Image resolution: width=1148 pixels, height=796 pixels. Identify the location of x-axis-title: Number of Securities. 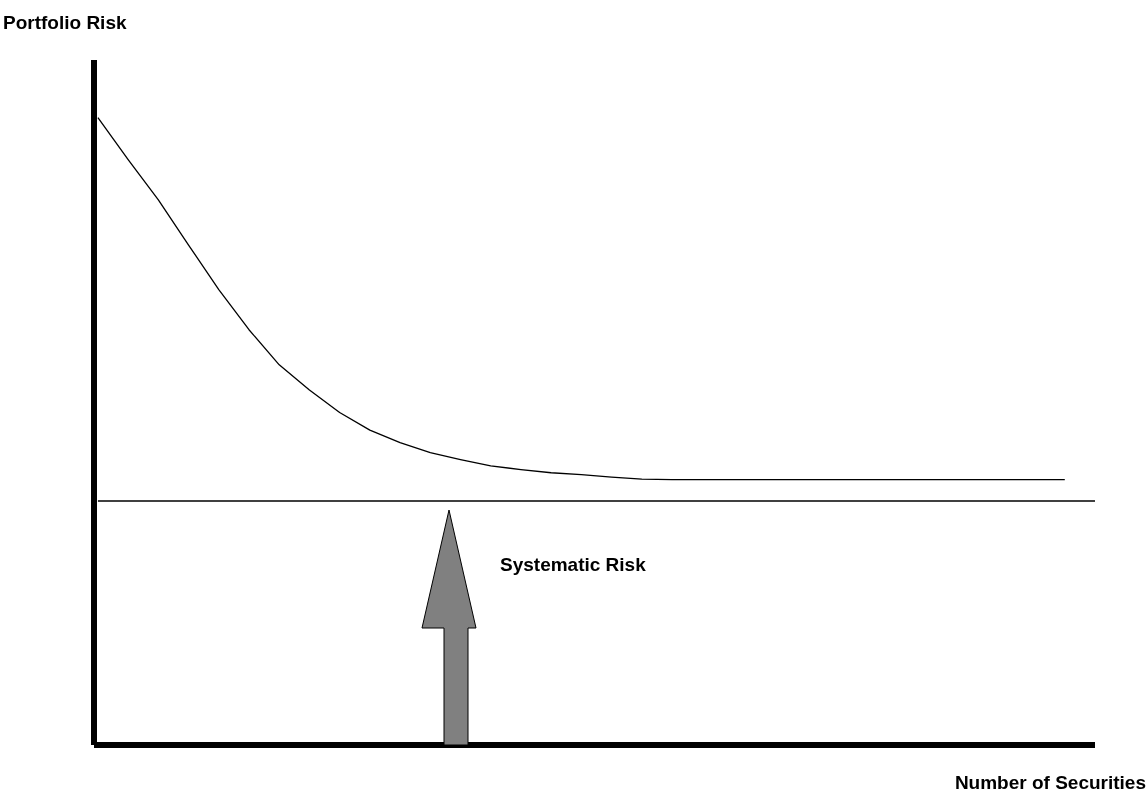
(1050, 783).